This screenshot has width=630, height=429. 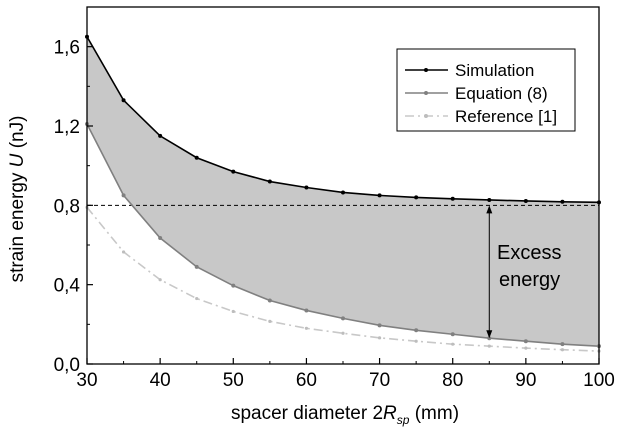 I want to click on annotation-arrow-head-top, so click(x=489, y=209).